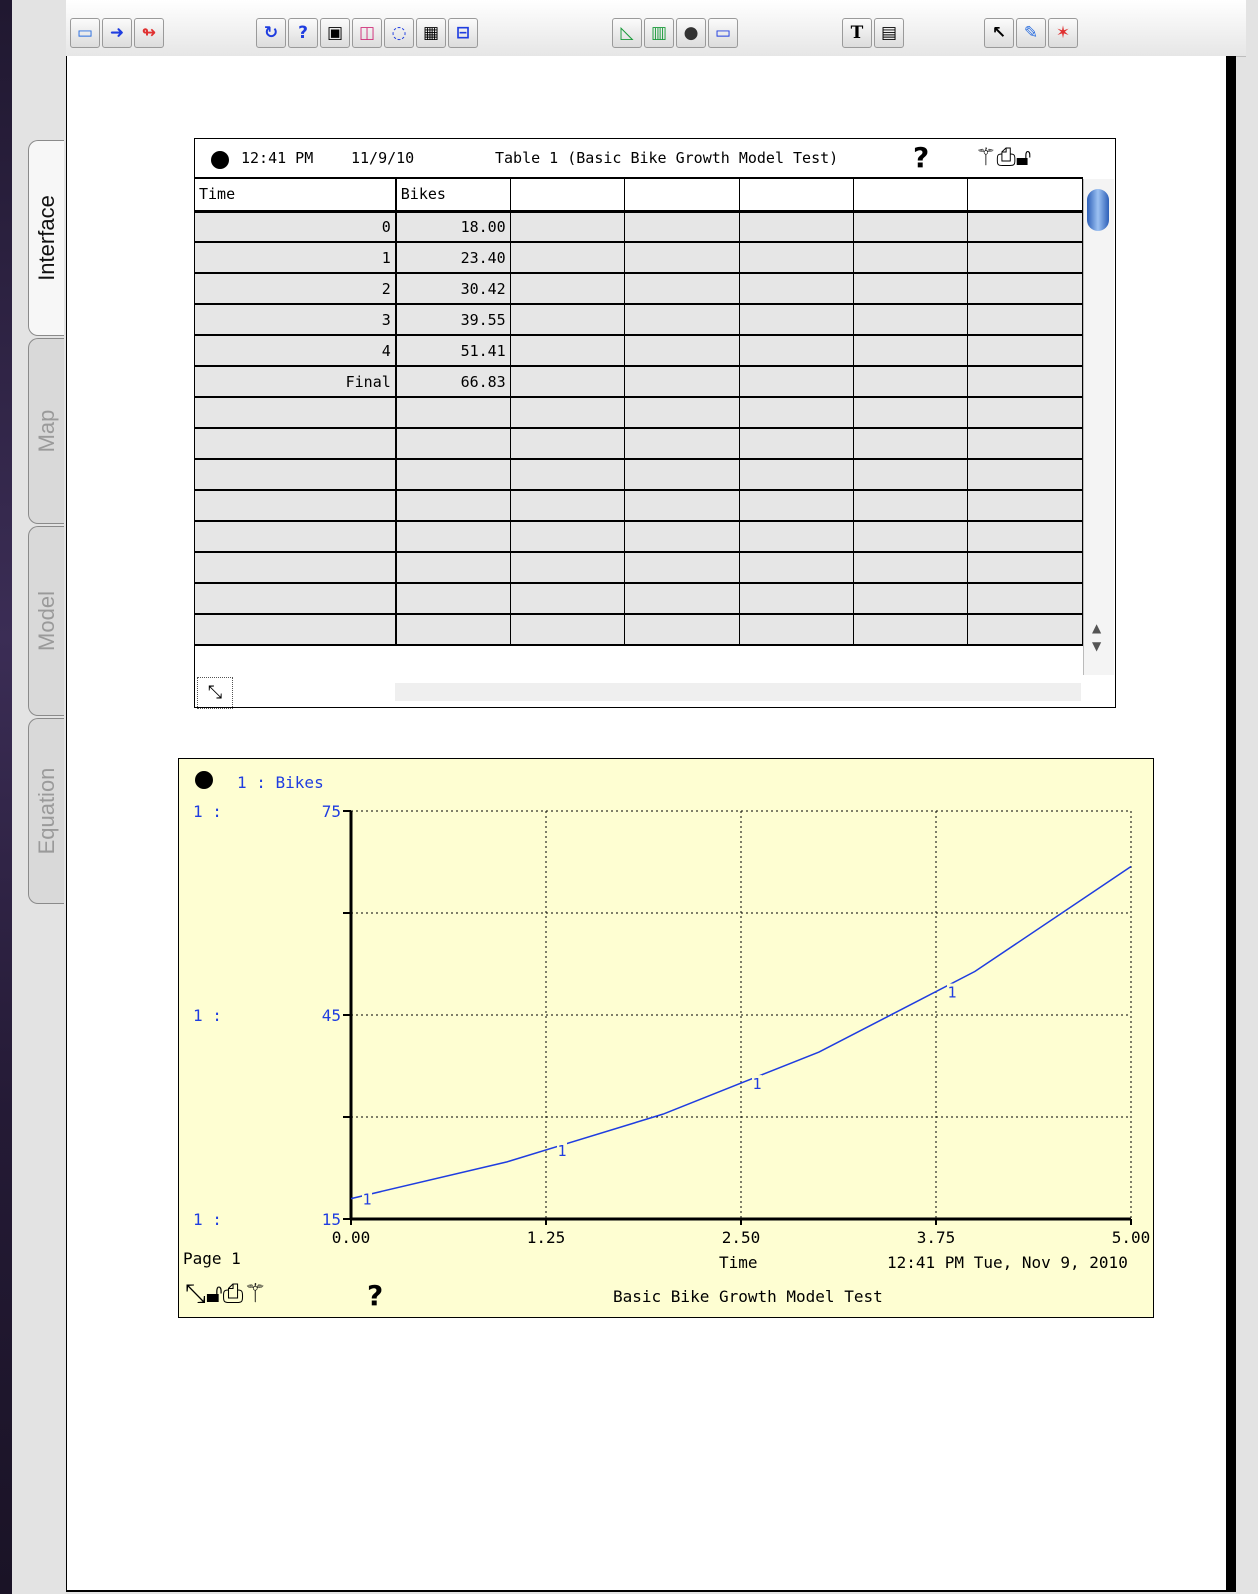 This screenshot has width=1258, height=1594. I want to click on toolbar-group-tools: ↖ ✎ ✶, so click(1031, 34).